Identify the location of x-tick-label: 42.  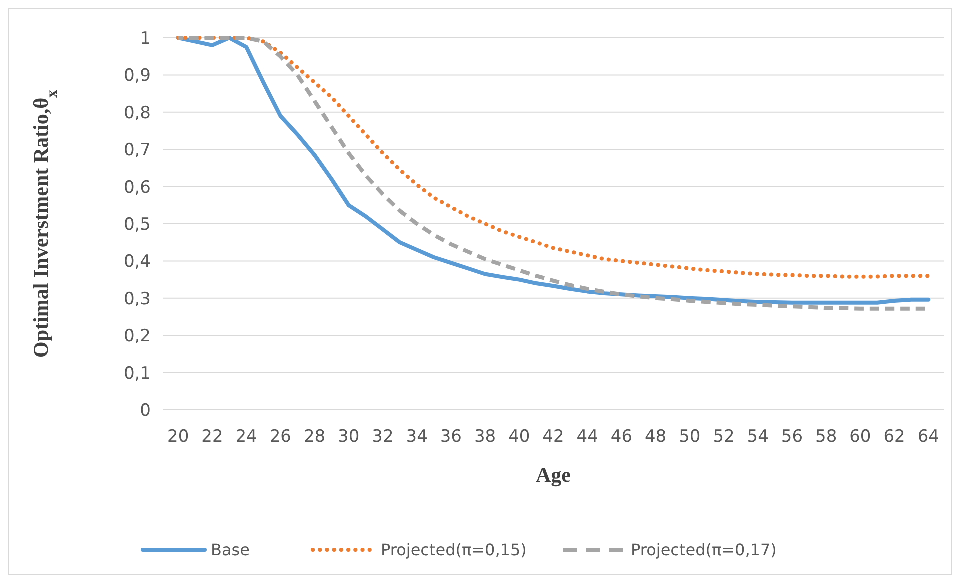
(553, 437).